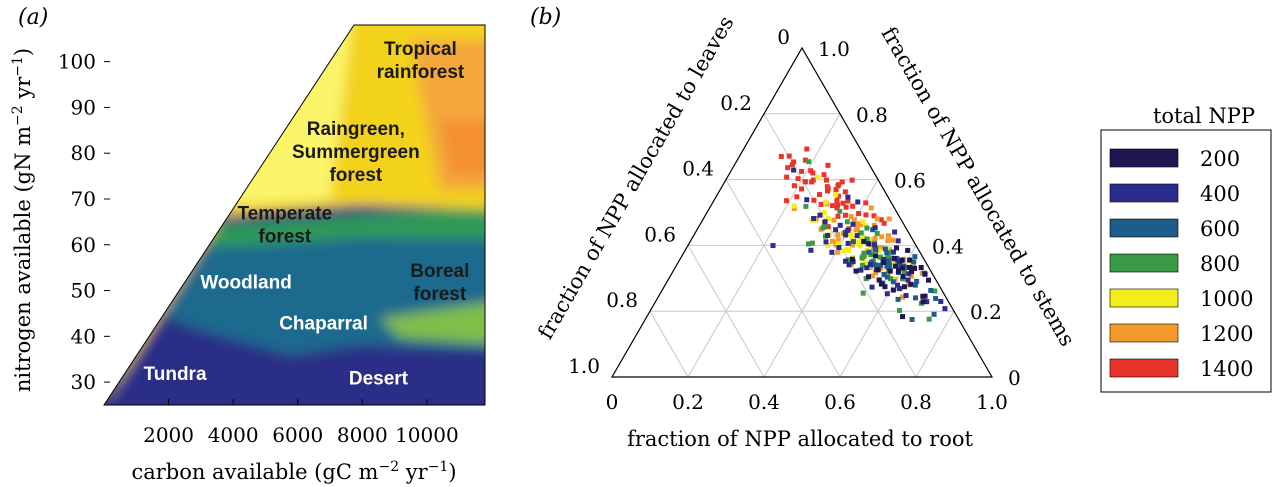  Describe the element at coordinates (1186, 248) in the screenshot. I see `legend: total NPP 200 400 600 800 1000 1200 1400` at that location.